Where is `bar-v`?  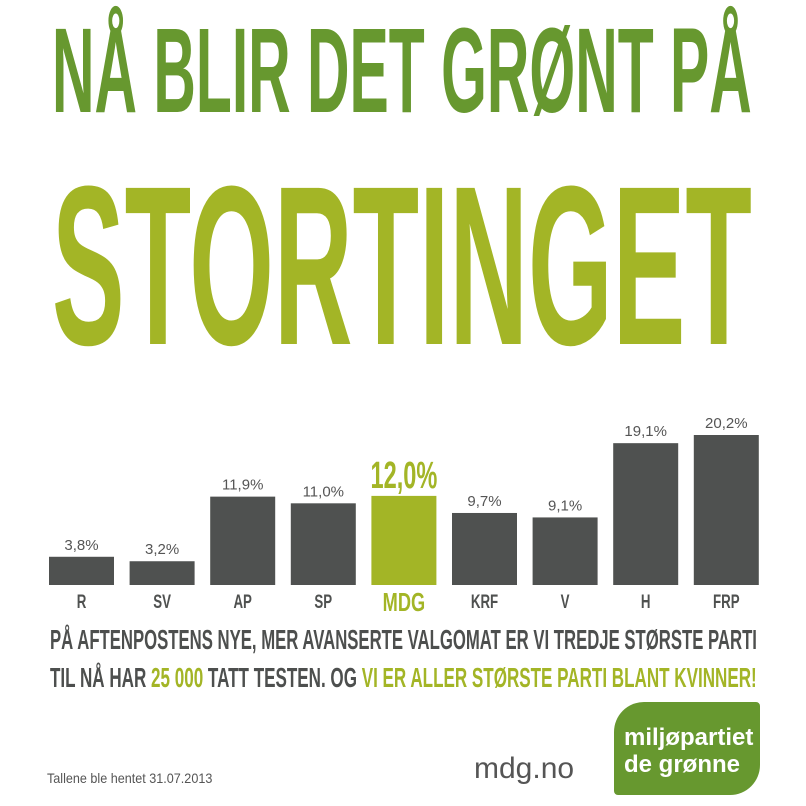 bar-v is located at coordinates (565, 551).